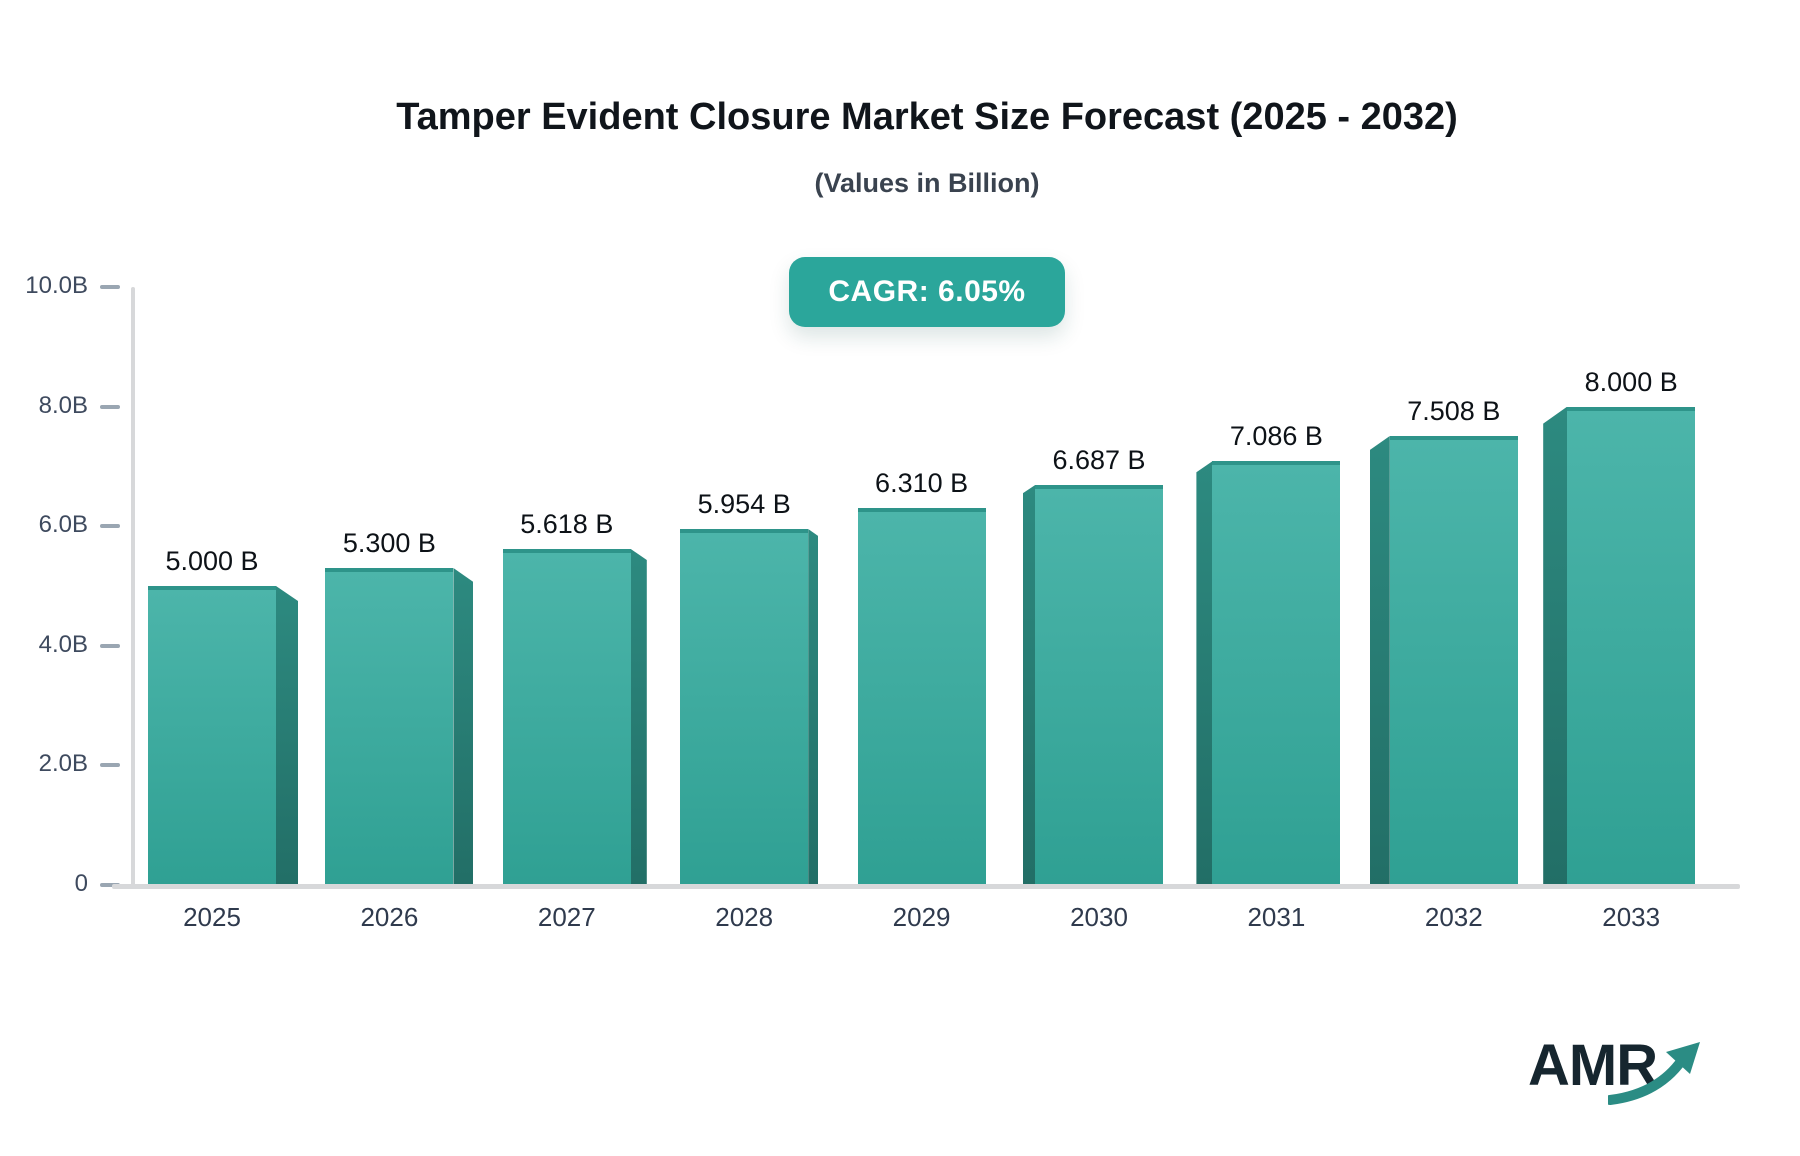 The image size is (1800, 1156). Describe the element at coordinates (1276, 436) in the screenshot. I see `bar-value-label: 7.086 B` at that location.